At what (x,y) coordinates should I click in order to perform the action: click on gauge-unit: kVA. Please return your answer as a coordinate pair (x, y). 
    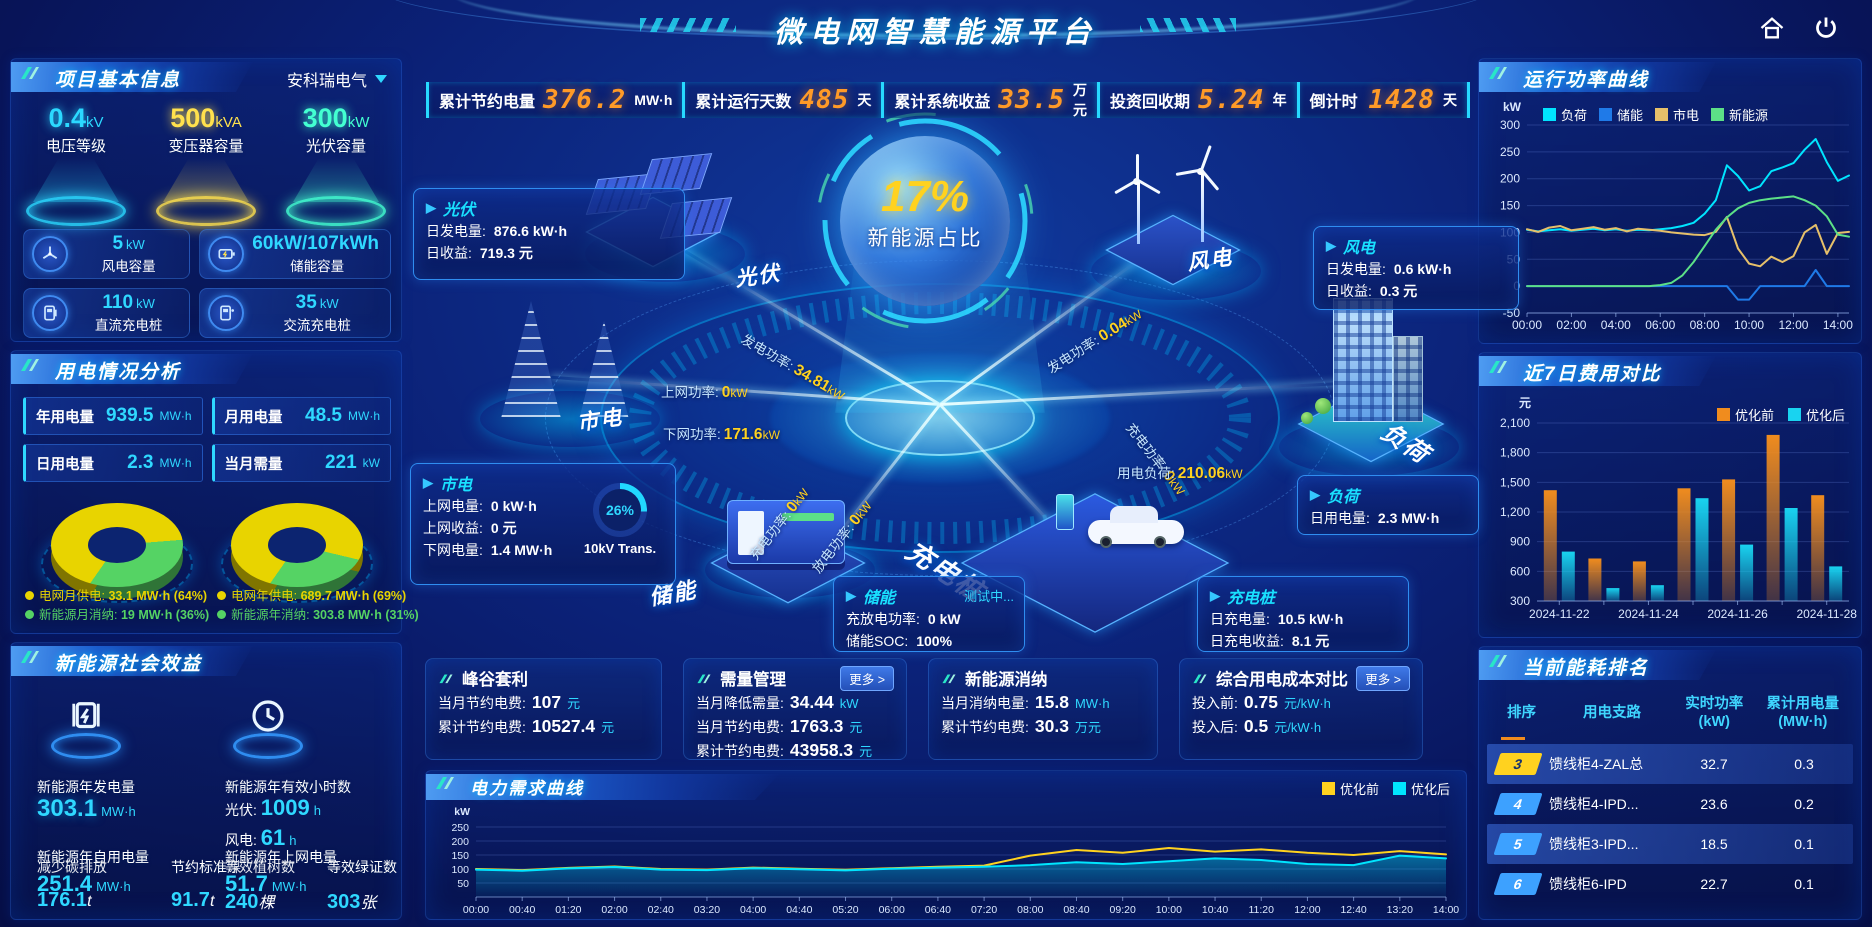
    Looking at the image, I should click on (228, 122).